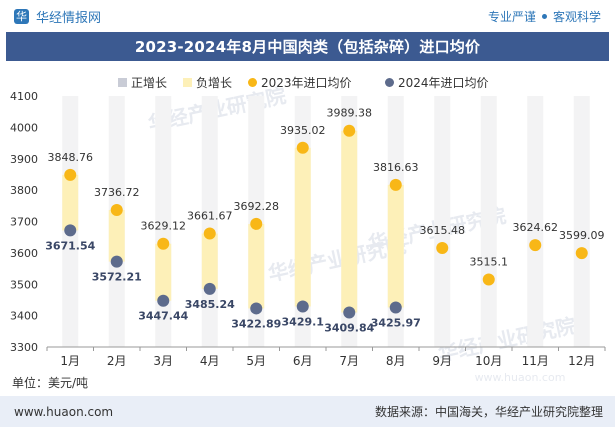 This screenshot has width=615, height=427. Describe the element at coordinates (21, 16) in the screenshot. I see `logo-icon: 华` at that location.